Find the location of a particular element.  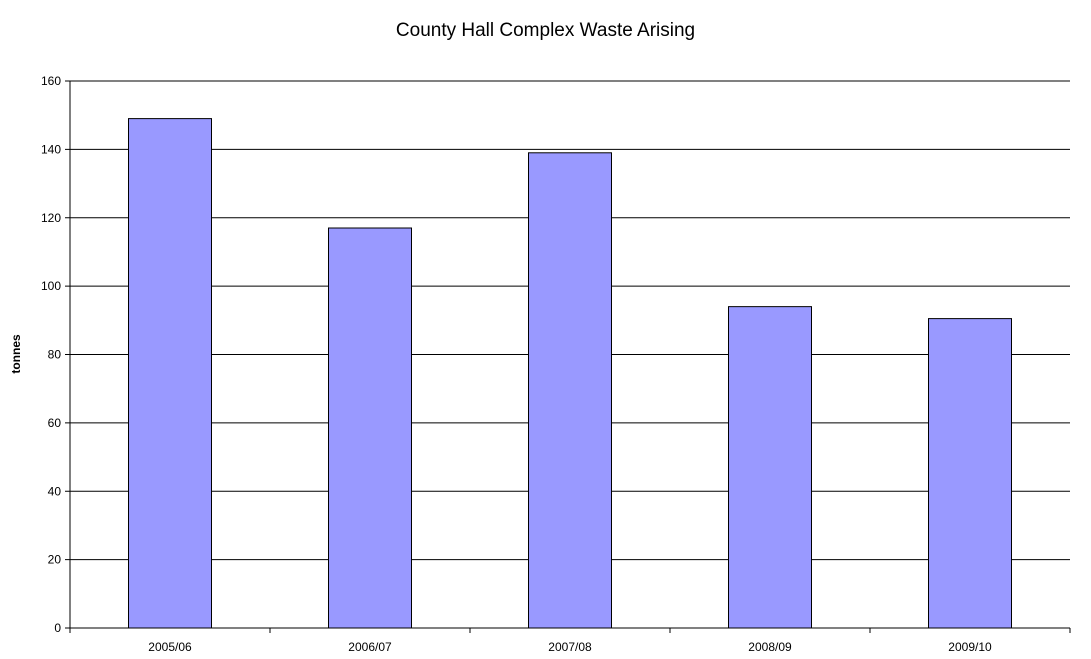

y-tick-label: 160 is located at coordinates (51, 81).